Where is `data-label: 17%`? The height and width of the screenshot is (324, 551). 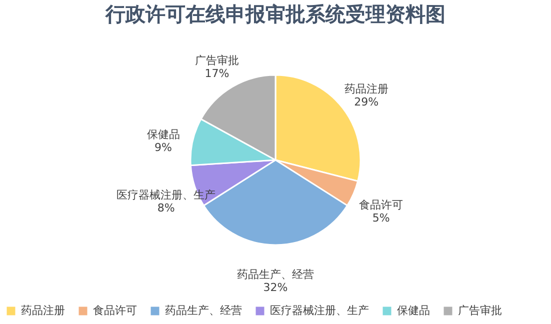 data-label: 17% is located at coordinates (217, 73).